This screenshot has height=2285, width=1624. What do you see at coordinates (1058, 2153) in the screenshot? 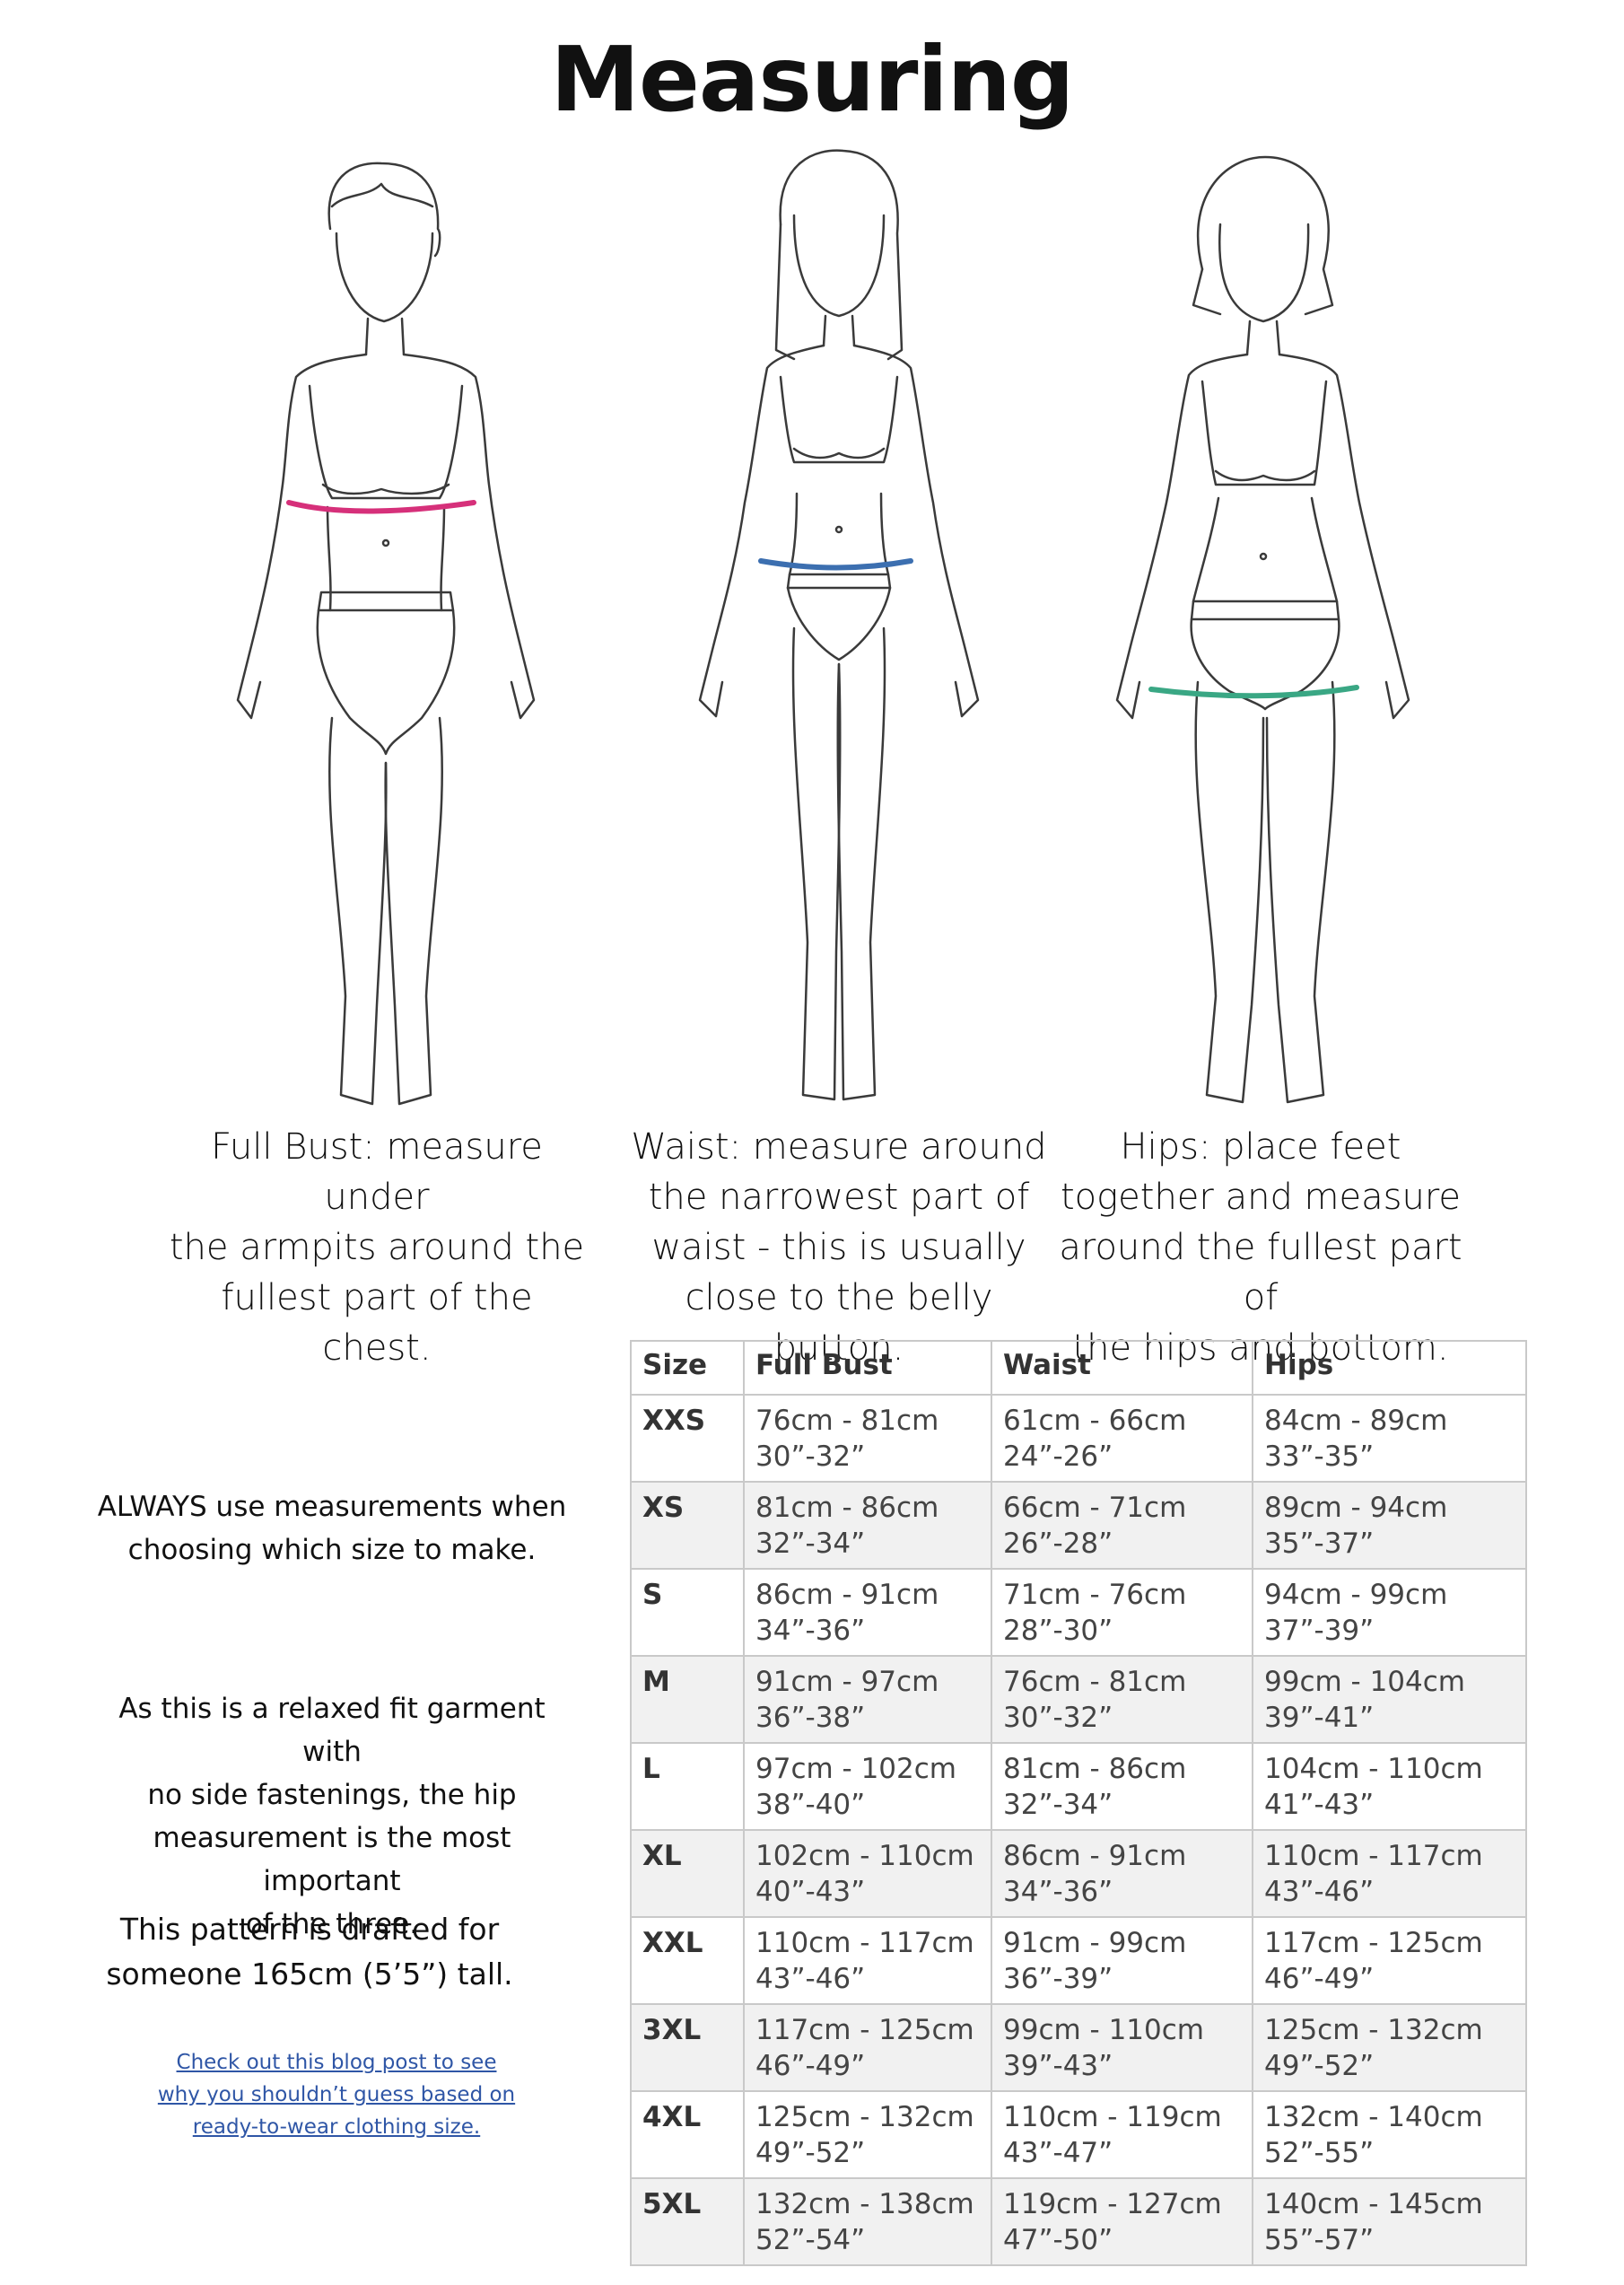
I see `waist-inch-value: 43”-47”` at bounding box center [1058, 2153].